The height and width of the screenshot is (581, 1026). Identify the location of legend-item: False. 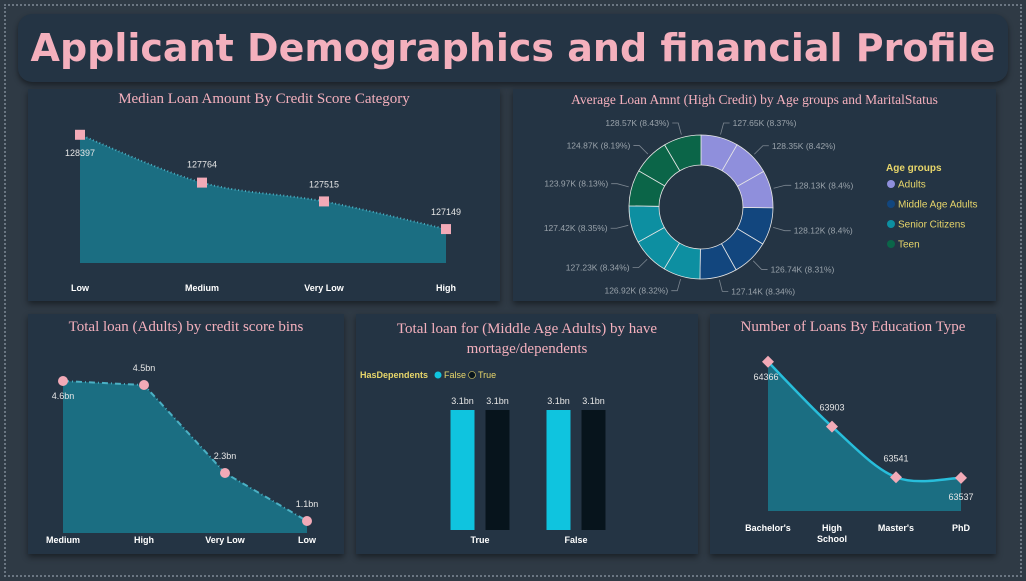
(455, 375).